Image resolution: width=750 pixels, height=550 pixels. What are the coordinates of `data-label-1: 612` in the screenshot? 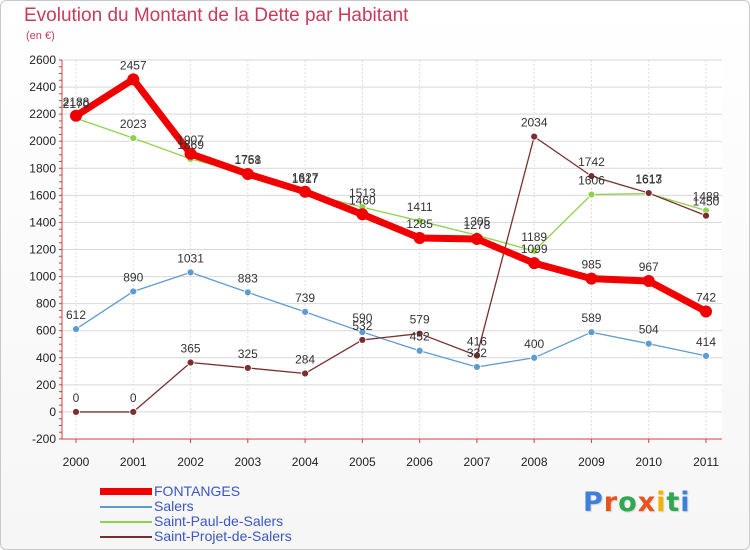 It's located at (76, 315).